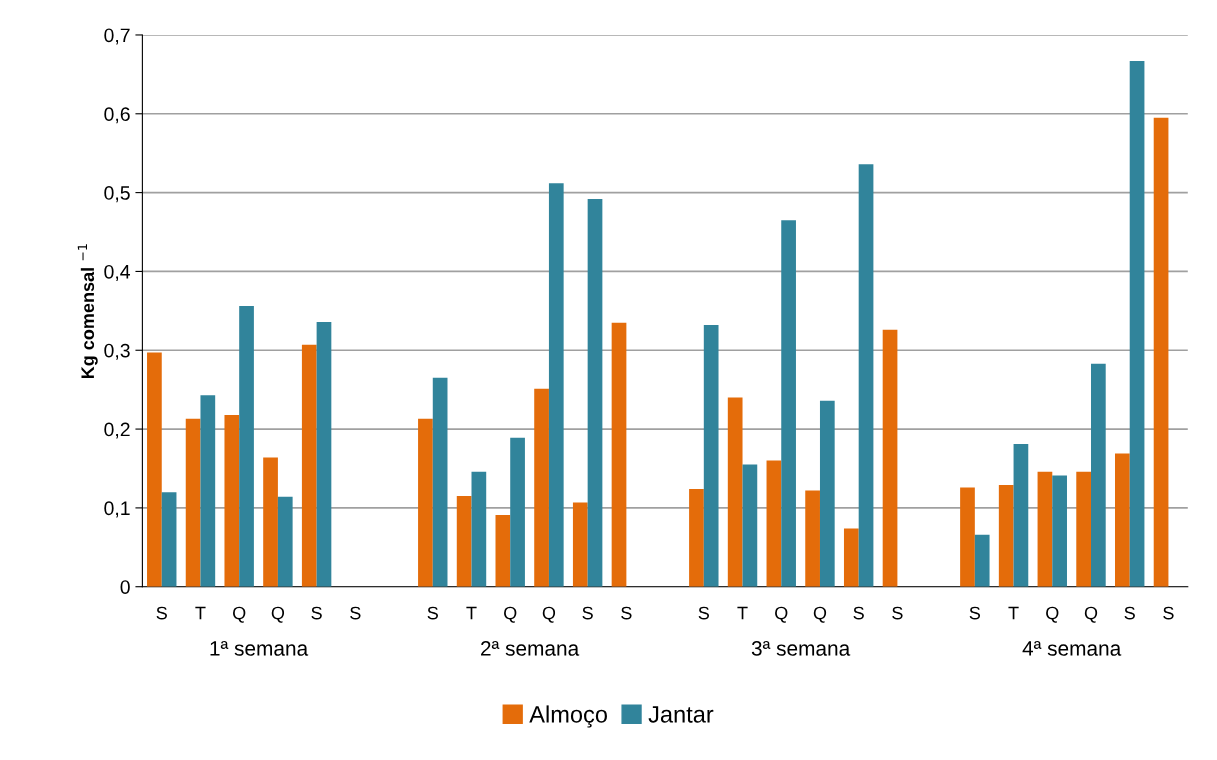 The height and width of the screenshot is (760, 1217). I want to click on text: 4ª semana, so click(1072, 648).